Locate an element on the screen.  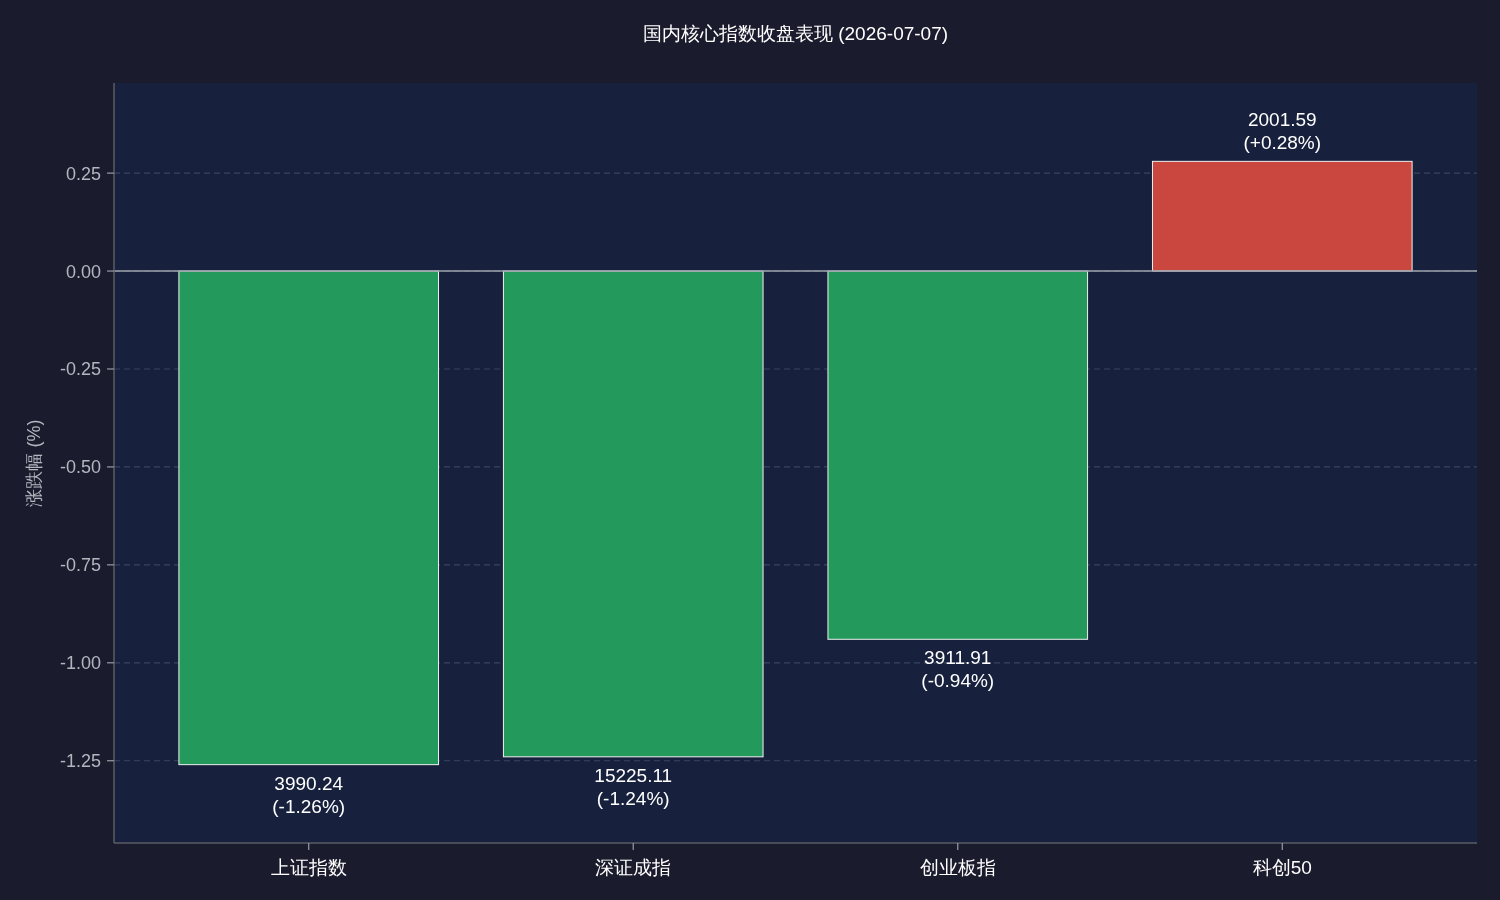
y-tick-label: -0.75 is located at coordinates (80, 565).